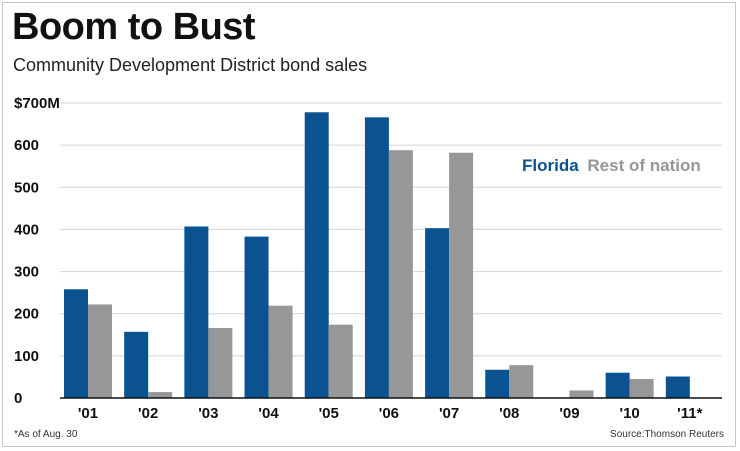 The image size is (740, 451). What do you see at coordinates (18, 398) in the screenshot?
I see `y-tick-label: 0` at bounding box center [18, 398].